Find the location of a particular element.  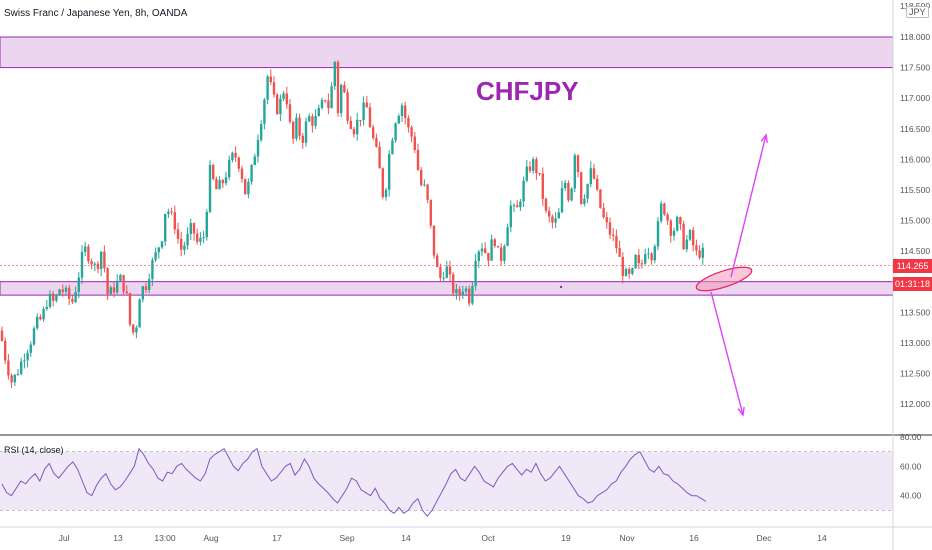

annotations is located at coordinates (663, 275).